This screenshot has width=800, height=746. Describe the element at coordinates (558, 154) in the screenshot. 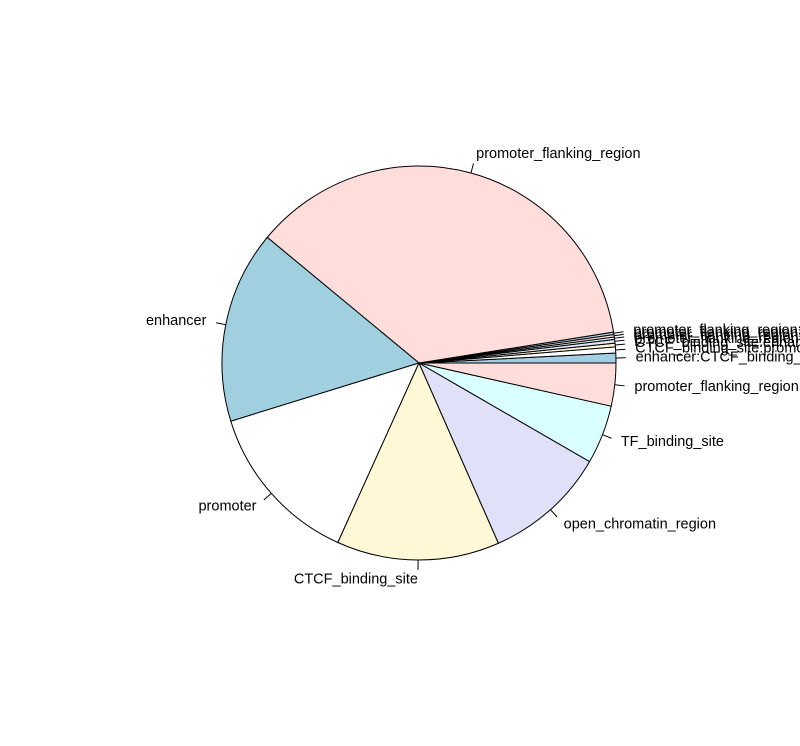

I see `slice-label-7: promoter_flanking_region` at that location.